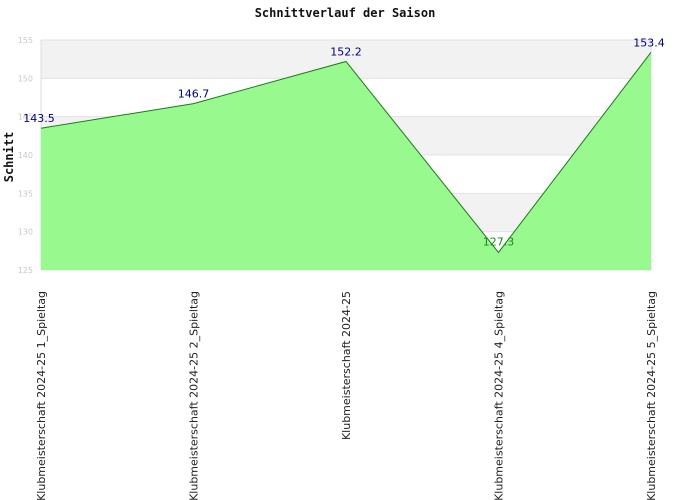  What do you see at coordinates (194, 94) in the screenshot?
I see `data-label: 146.7` at bounding box center [194, 94].